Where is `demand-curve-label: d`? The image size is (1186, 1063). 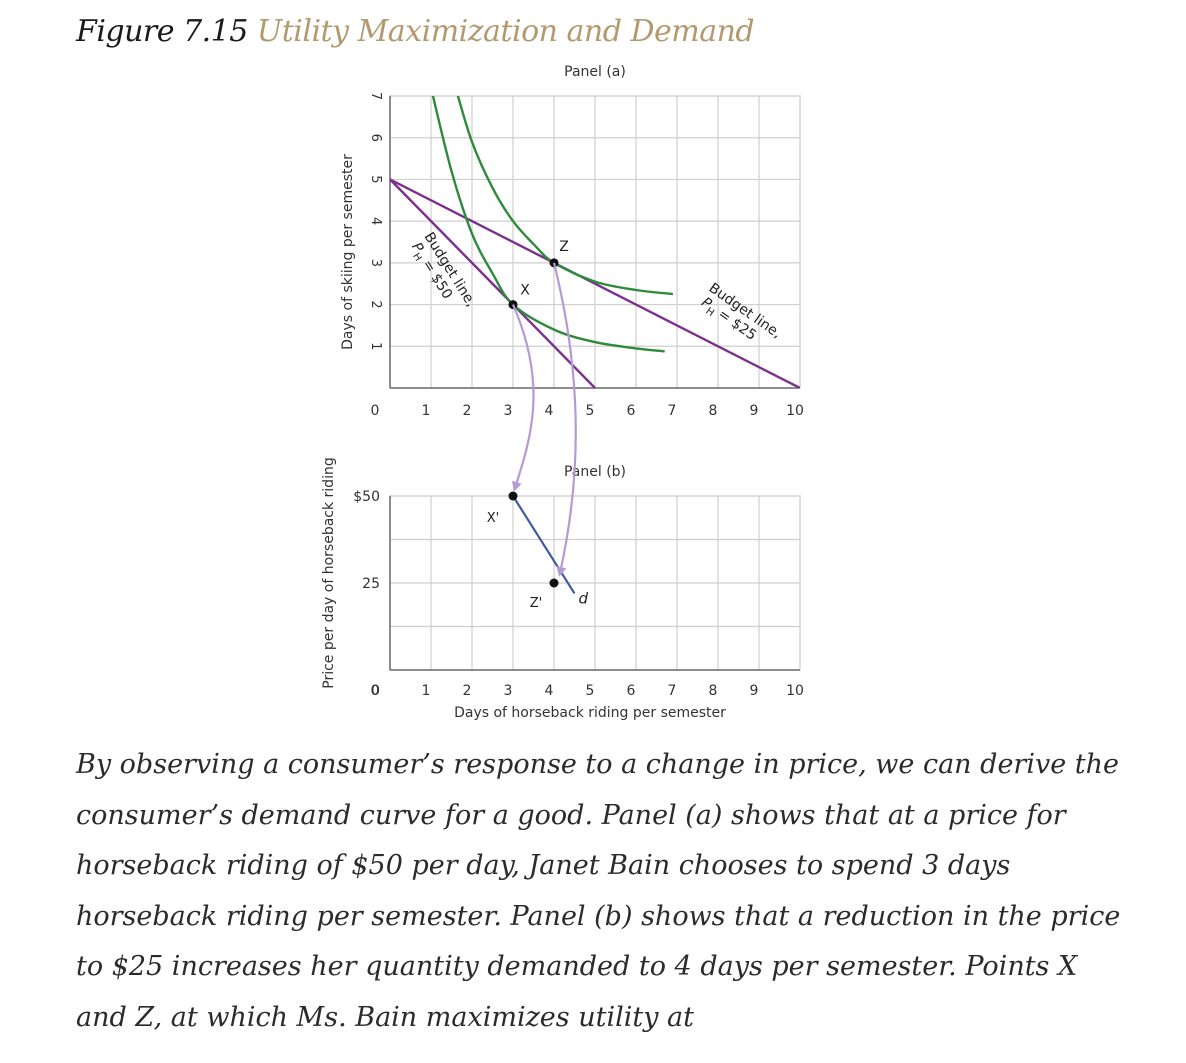 demand-curve-label: d is located at coordinates (584, 598).